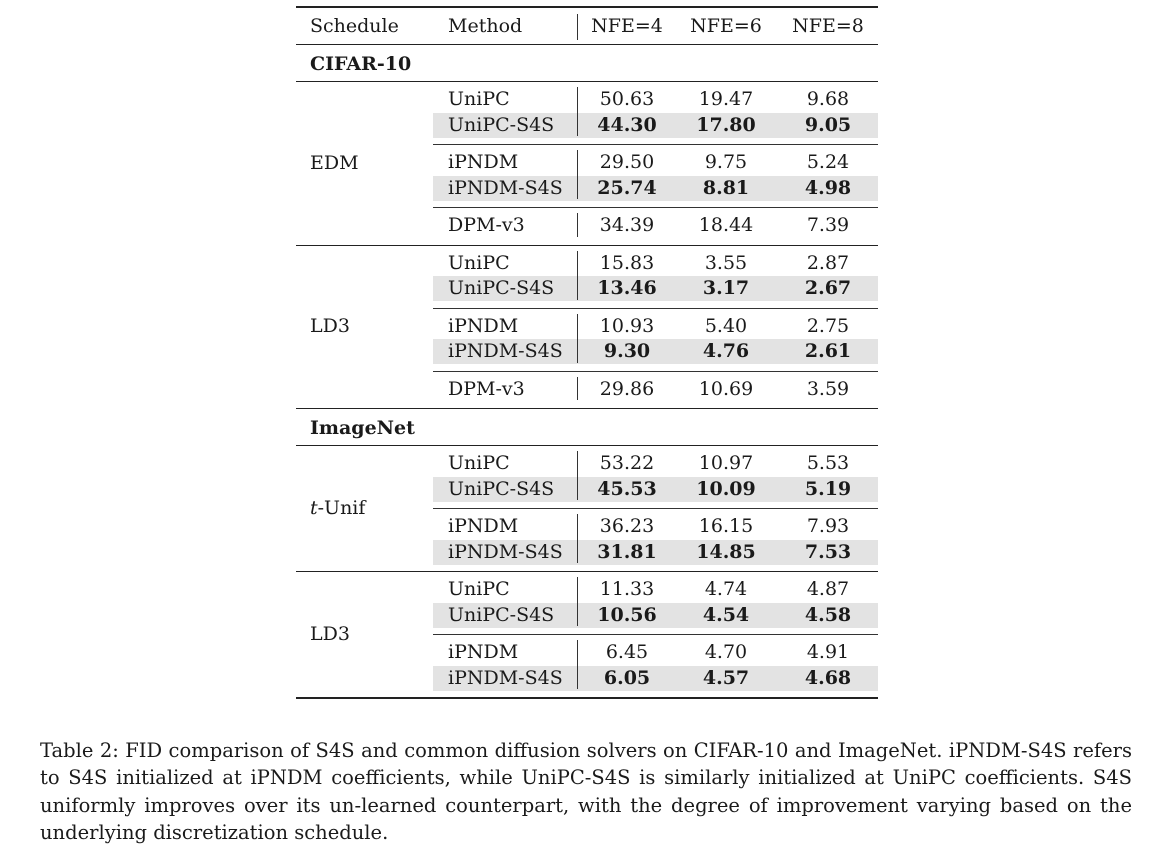 The height and width of the screenshot is (847, 1173). What do you see at coordinates (828, 488) in the screenshot?
I see `fid-nfe8: 5.19` at bounding box center [828, 488].